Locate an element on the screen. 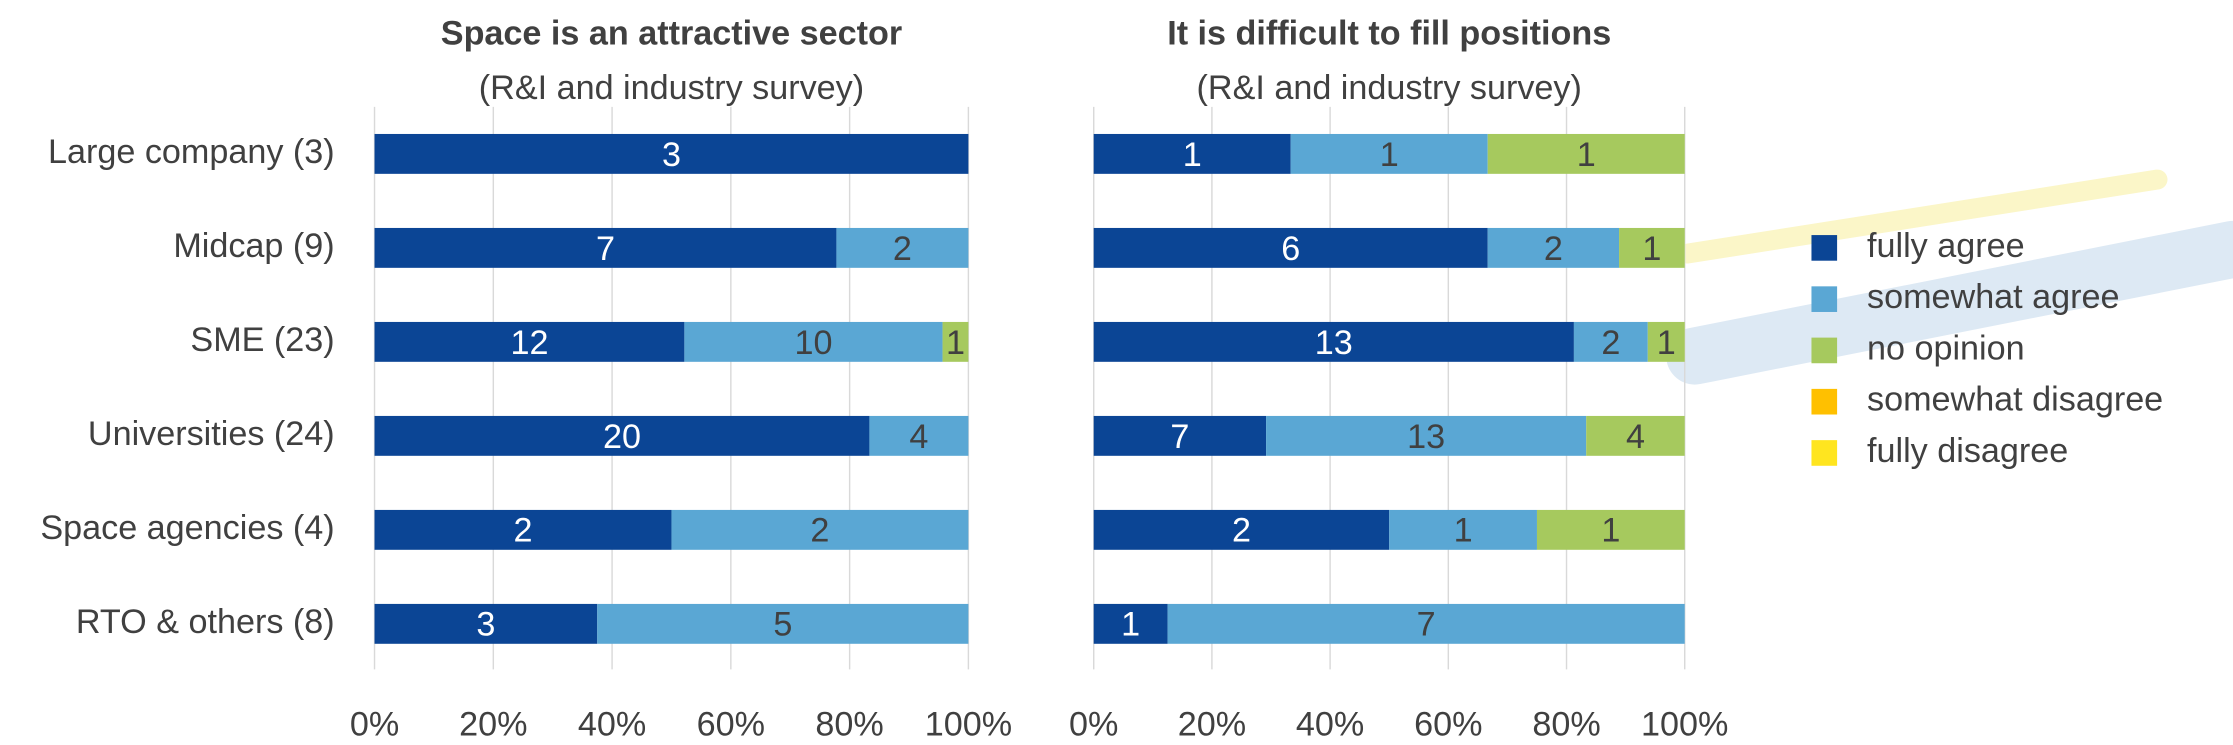 Image resolution: width=2233 pixels, height=745 pixels. y-tick-label: Large company (3) is located at coordinates (191, 152).